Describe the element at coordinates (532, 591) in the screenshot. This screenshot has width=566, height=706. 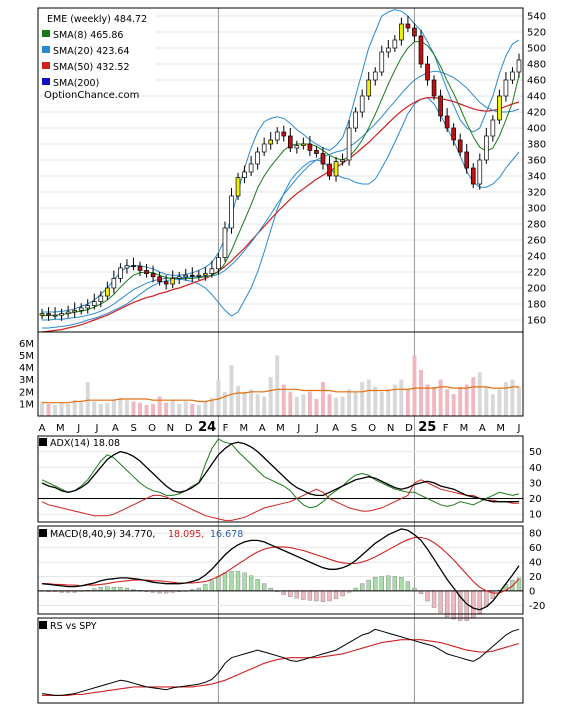
I see `macd-y-tick-label: 0` at that location.